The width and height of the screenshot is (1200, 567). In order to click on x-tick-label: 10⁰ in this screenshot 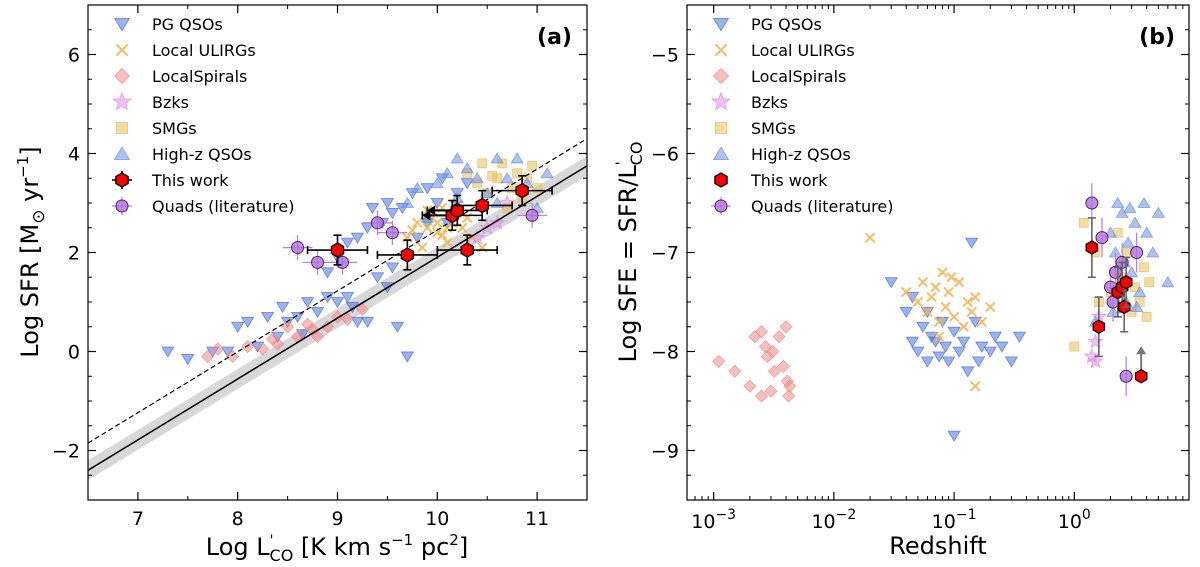, I will do `click(1074, 520)`.